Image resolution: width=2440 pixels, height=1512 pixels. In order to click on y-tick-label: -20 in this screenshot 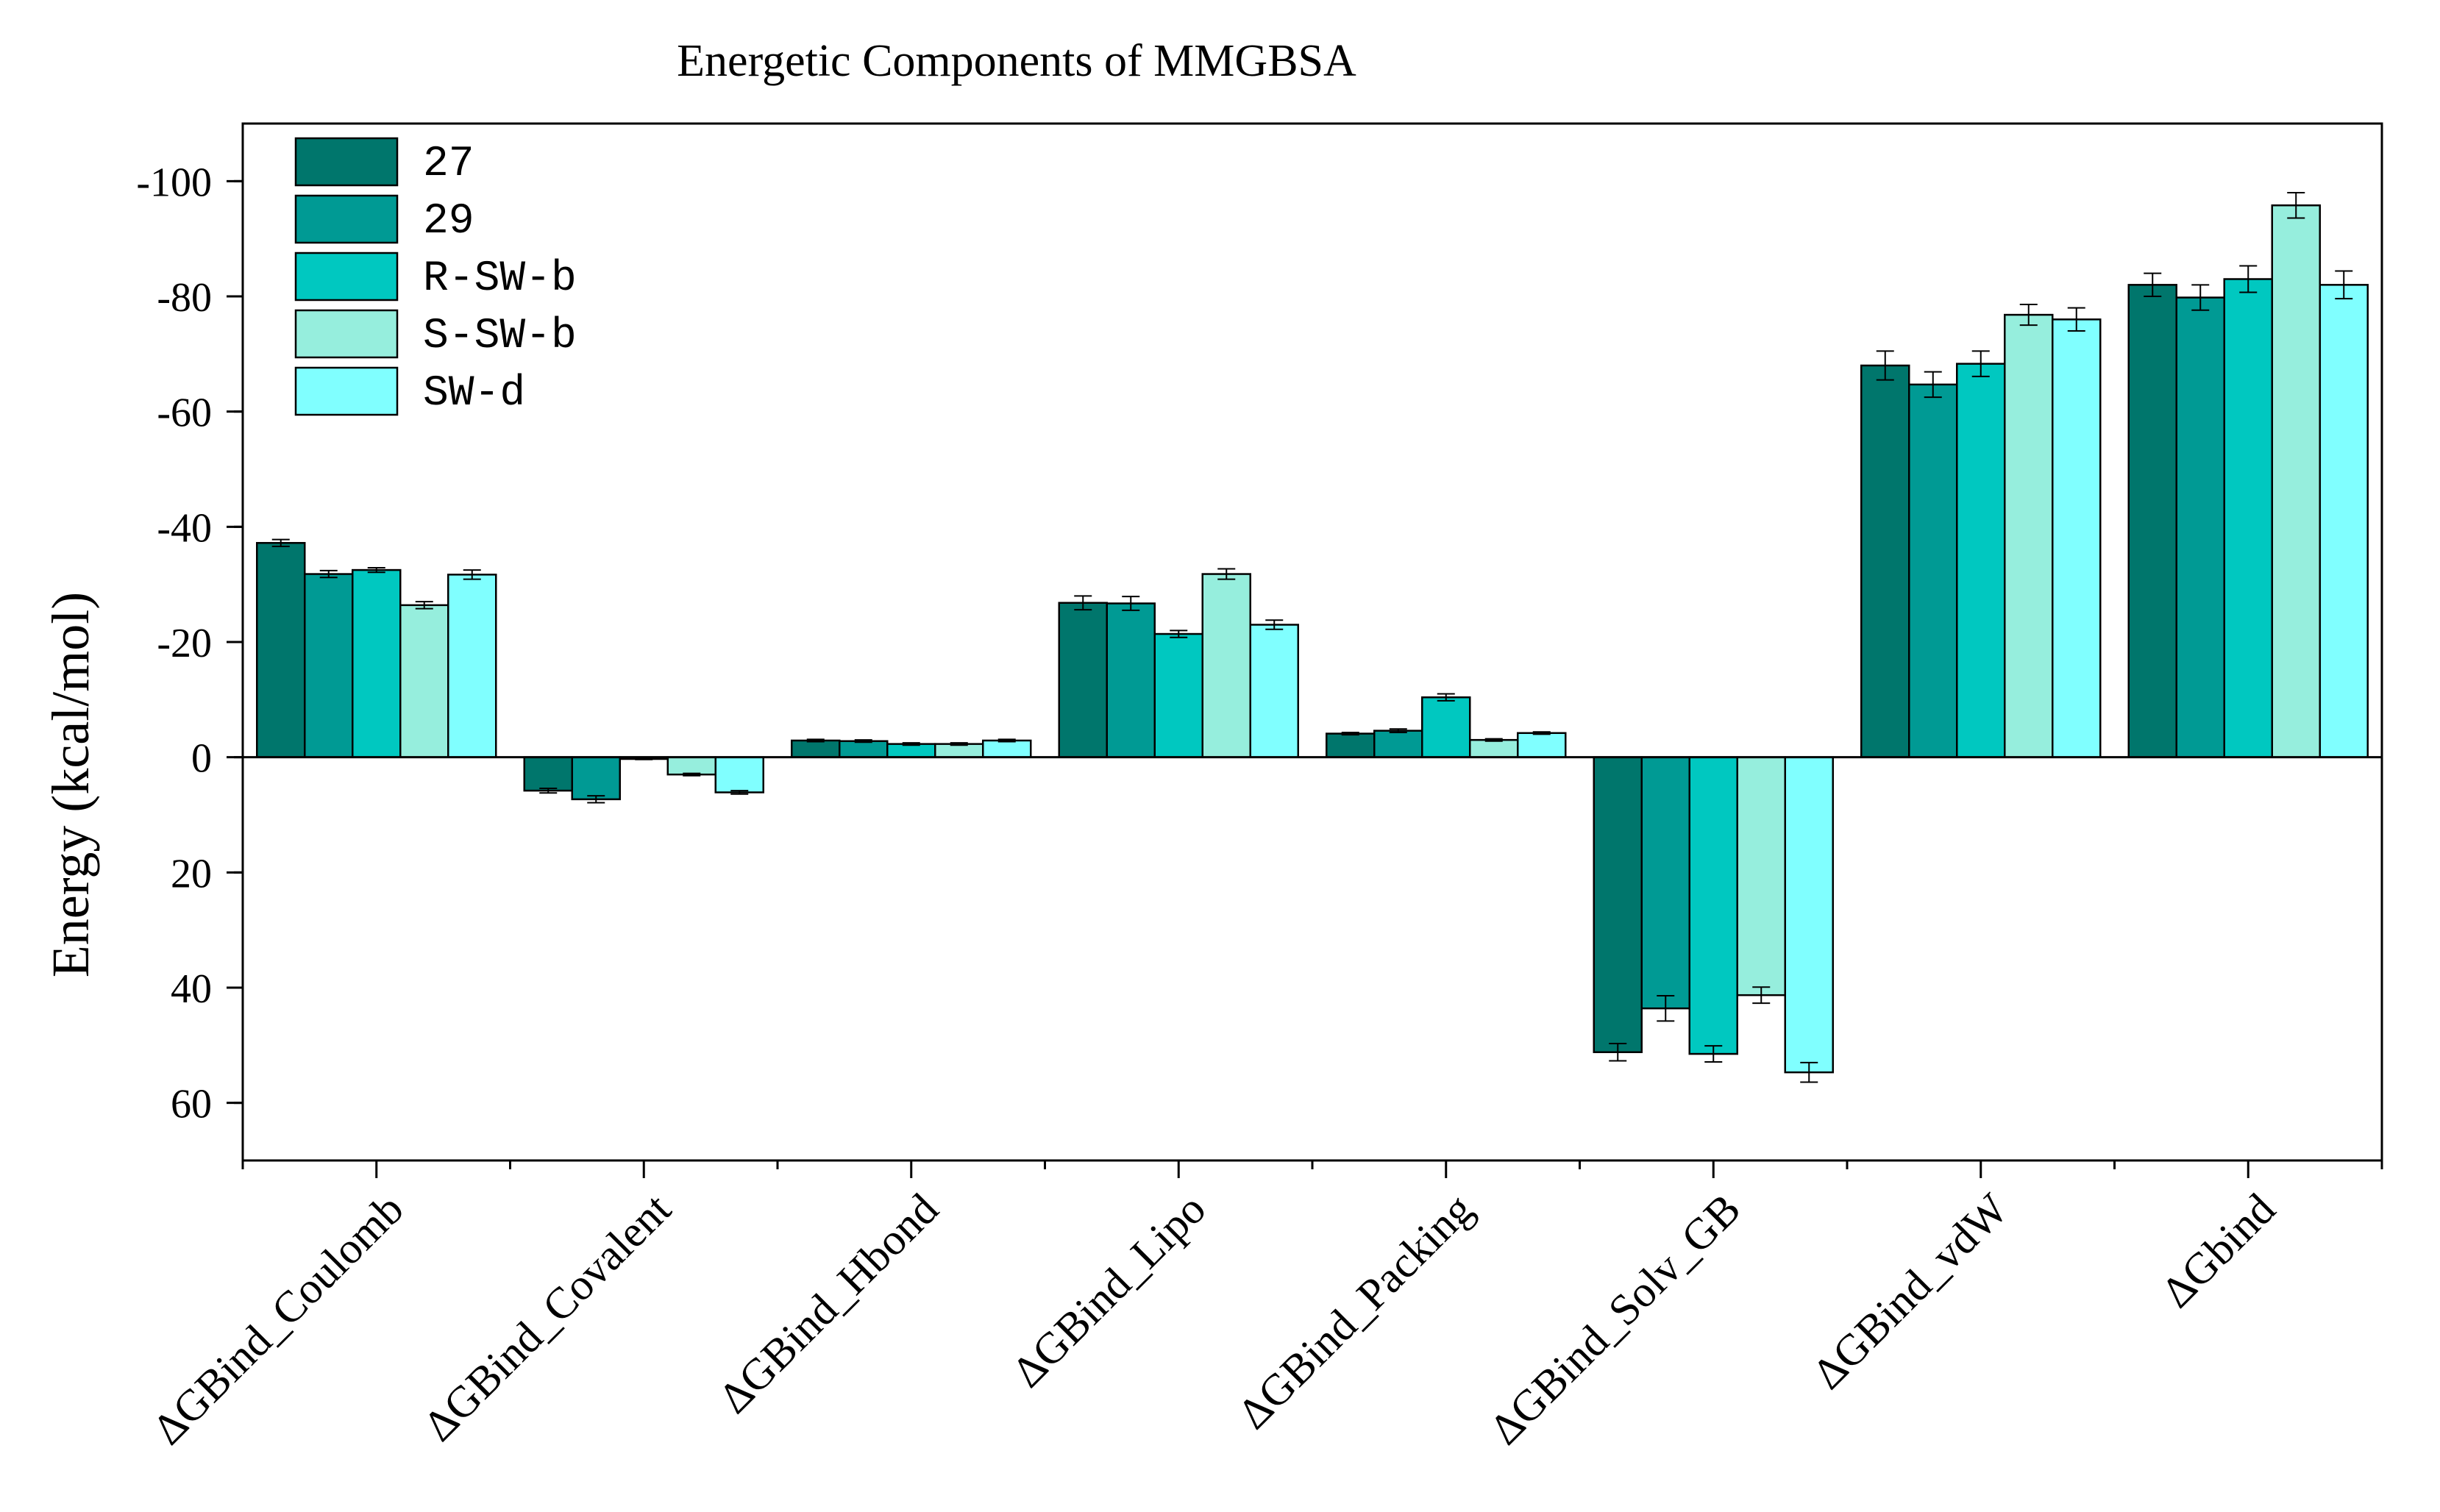, I will do `click(184, 643)`.